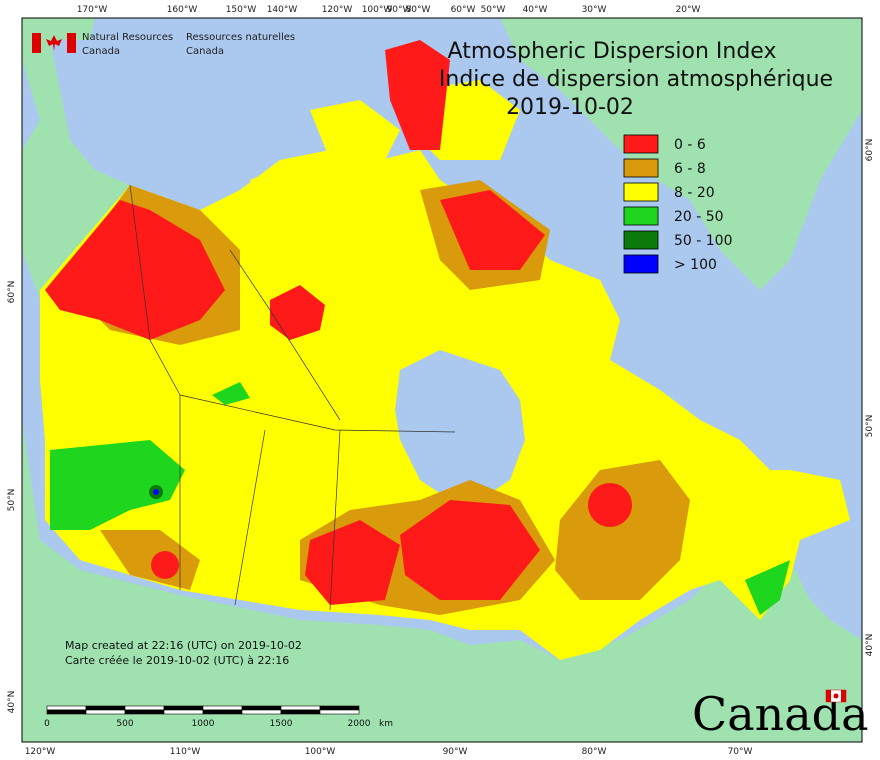 The height and width of the screenshot is (760, 880). I want to click on legend-label: 6 - 8, so click(690, 169).